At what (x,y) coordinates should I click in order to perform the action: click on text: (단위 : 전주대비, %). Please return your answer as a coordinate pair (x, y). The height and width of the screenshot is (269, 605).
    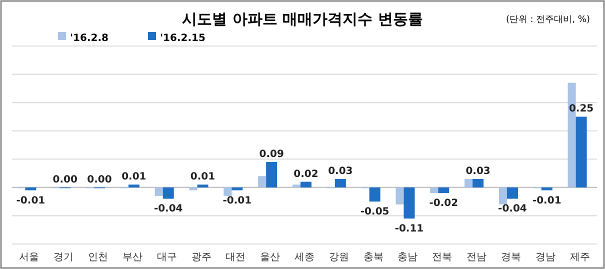
    Looking at the image, I should click on (548, 20).